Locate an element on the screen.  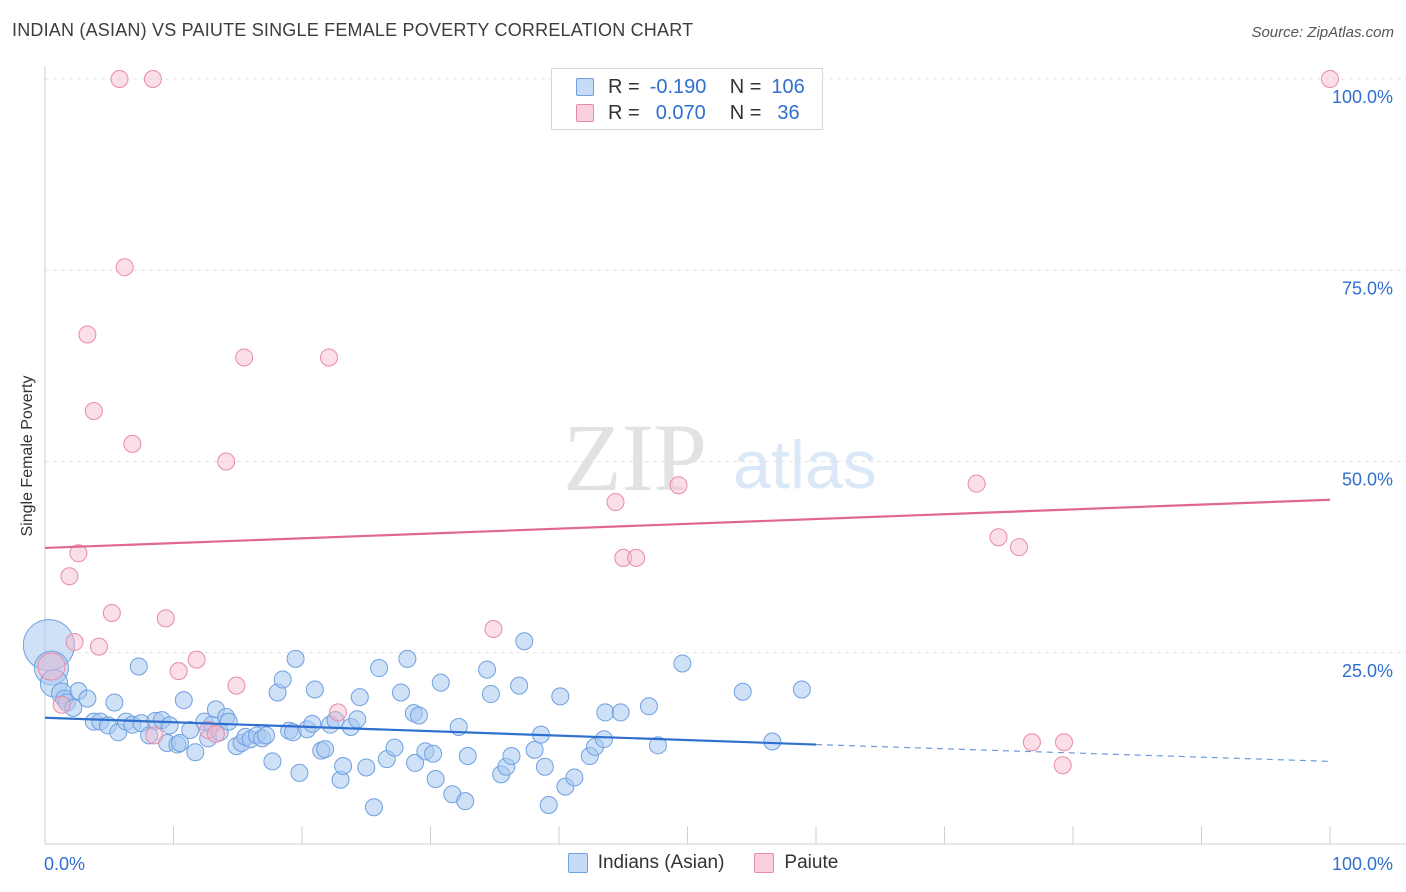
legend-row-paiute: R = 0.070 N = 36 is located at coordinates (688, 113).